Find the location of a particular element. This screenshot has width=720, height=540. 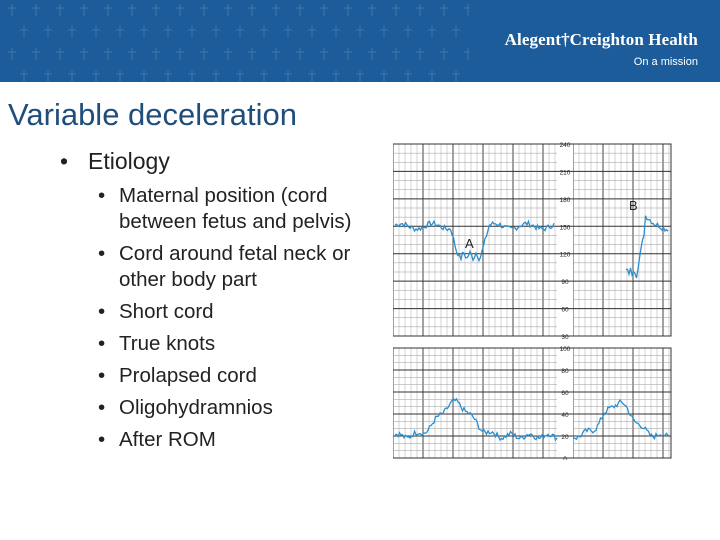

list-item: • After ROM is located at coordinates (243, 440).